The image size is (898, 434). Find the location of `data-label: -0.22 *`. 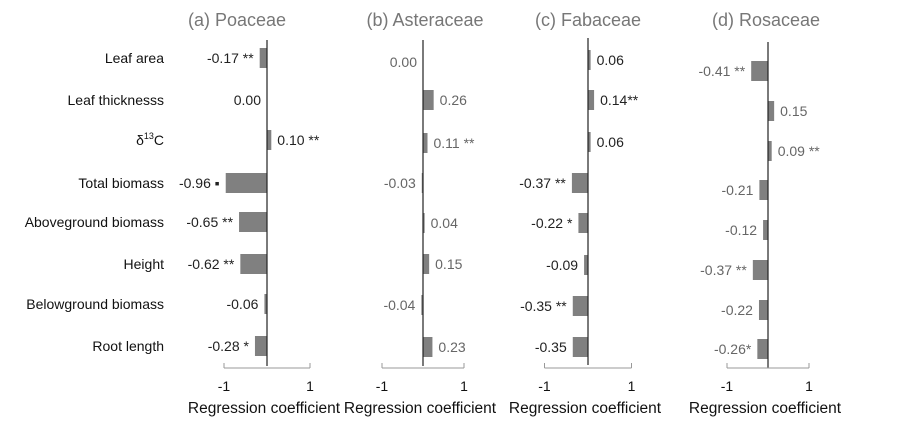

data-label: -0.22 * is located at coordinates (552, 223).